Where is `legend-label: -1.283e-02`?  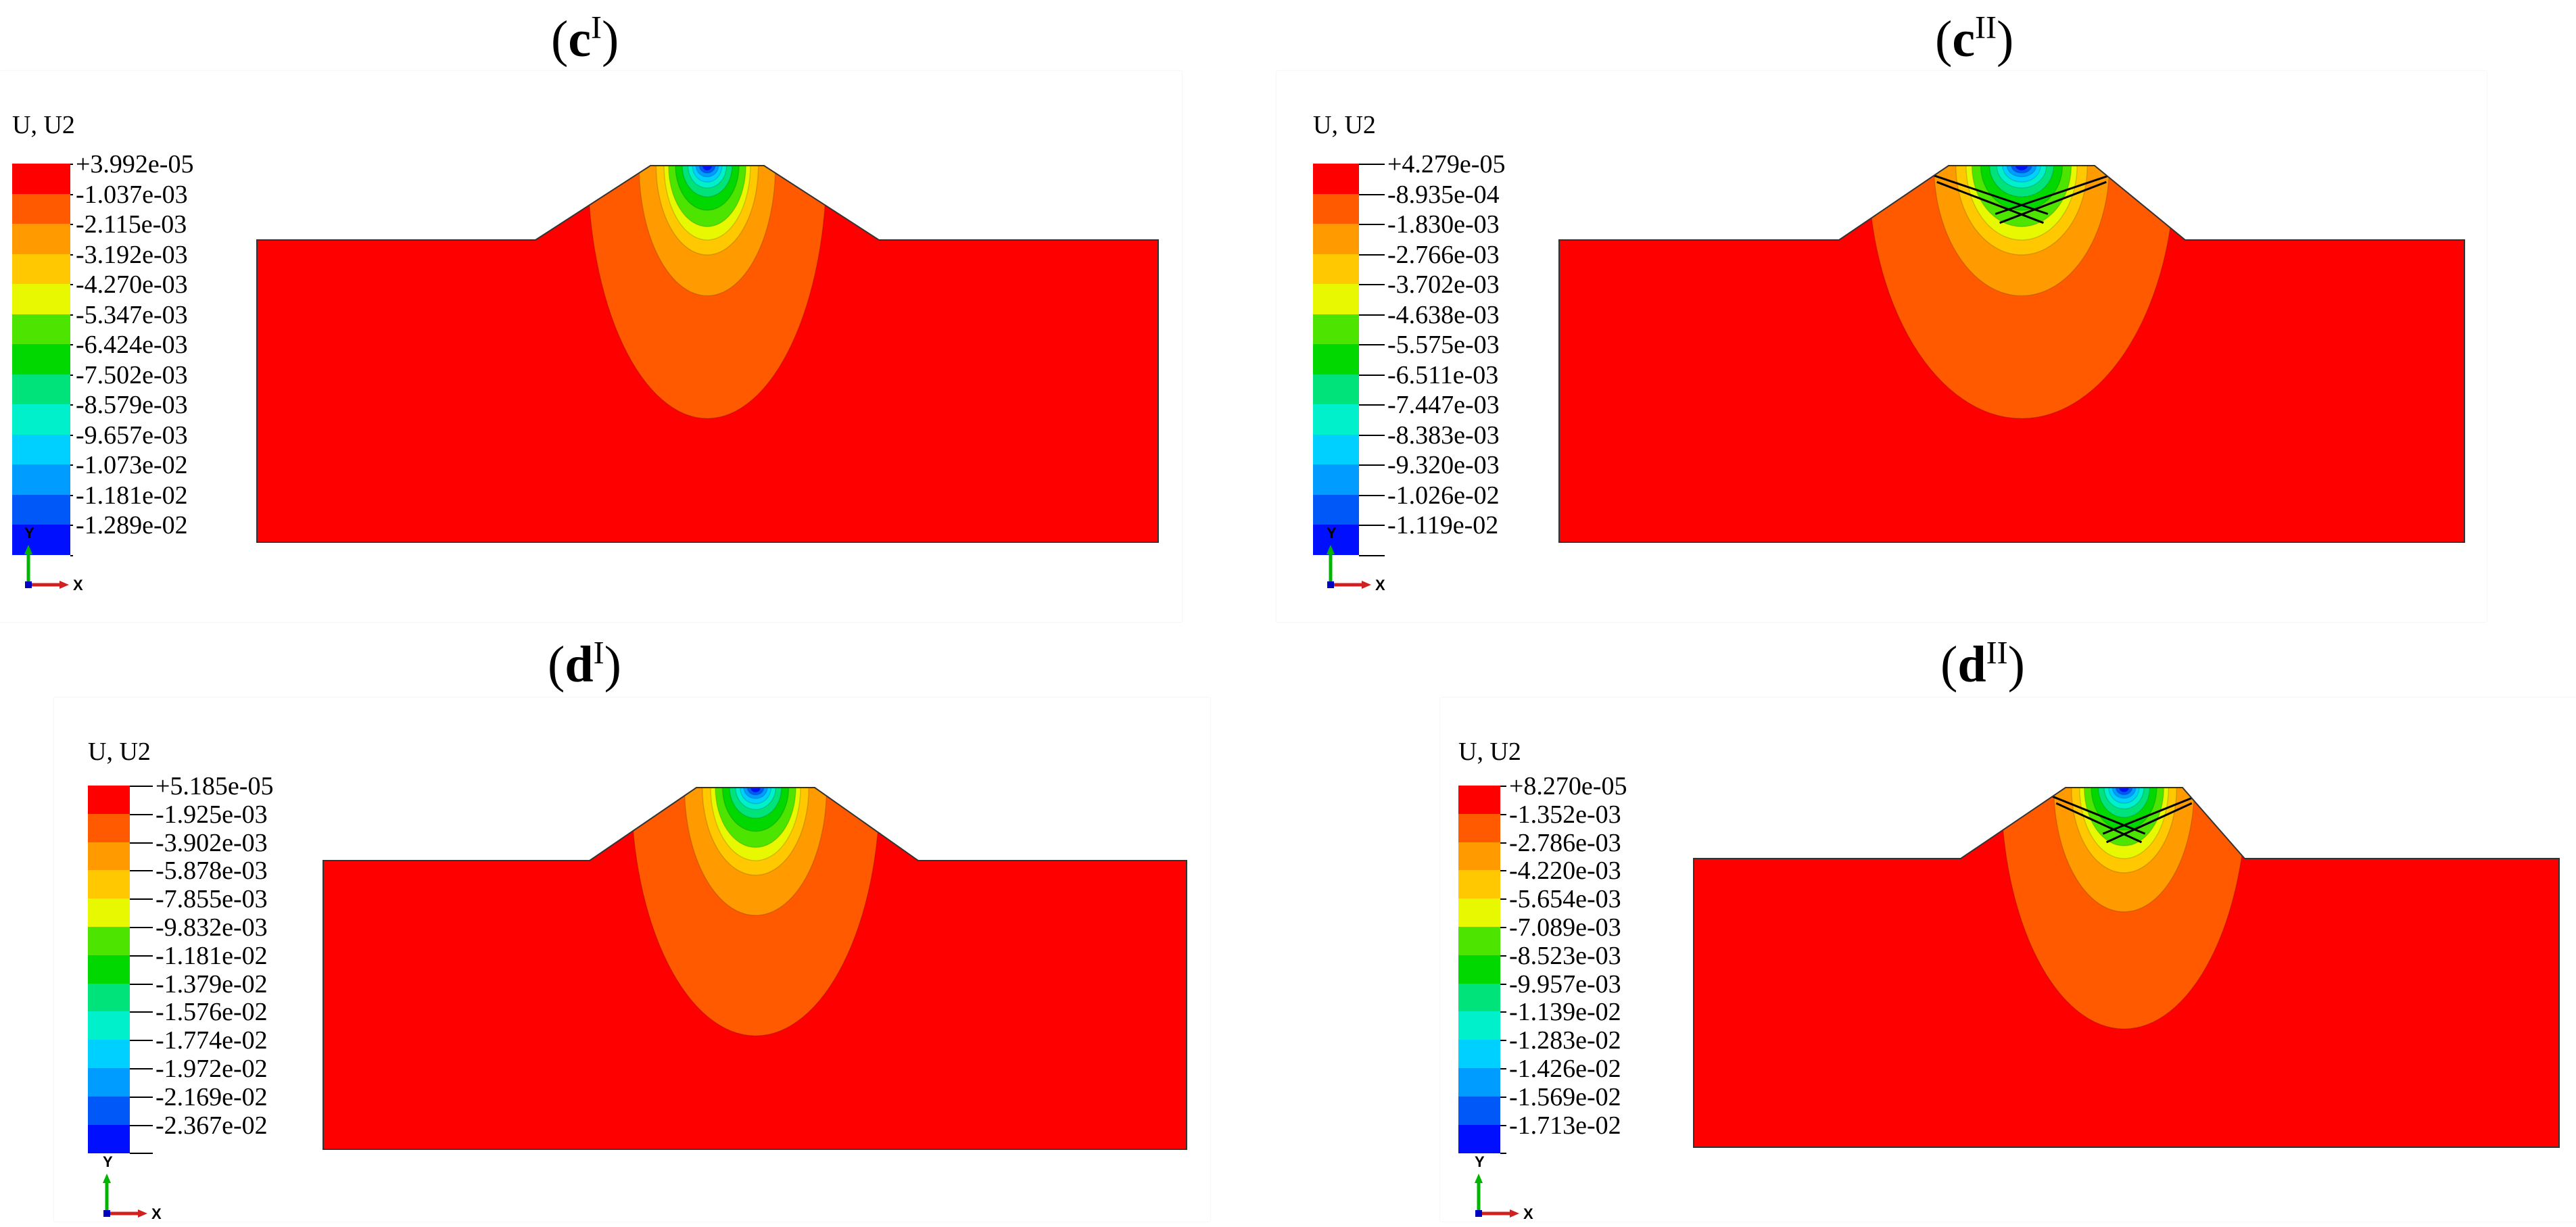
legend-label: -1.283e-02 is located at coordinates (1565, 1040).